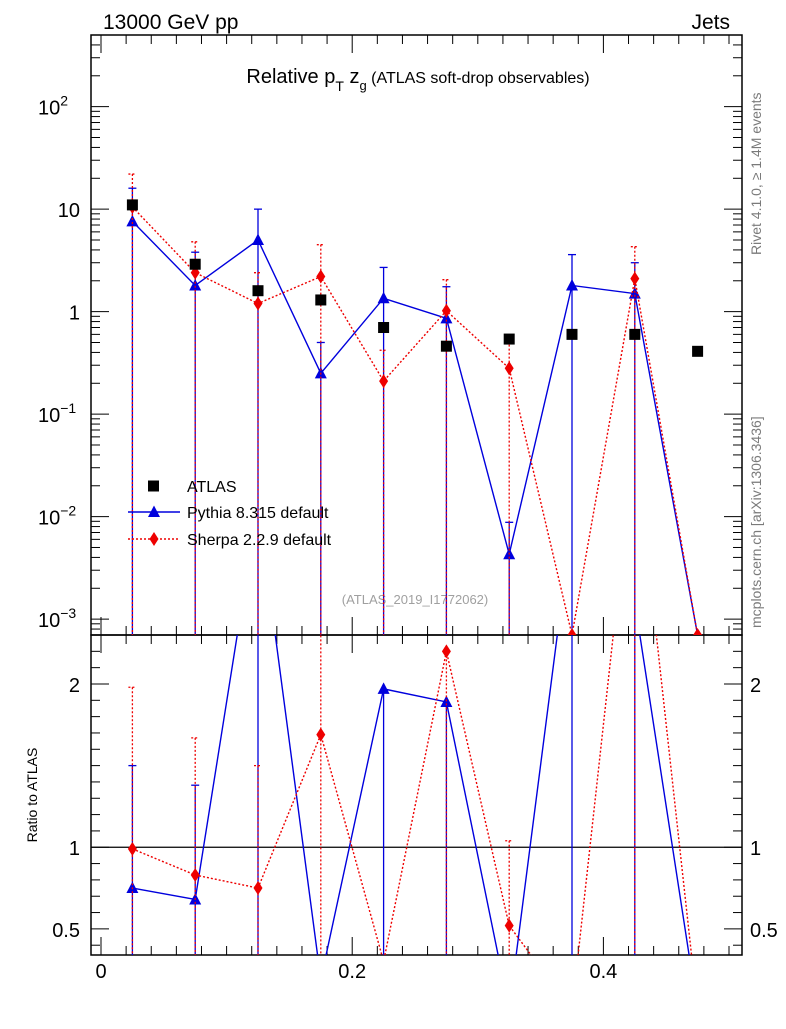 This screenshot has width=786, height=1029. What do you see at coordinates (154, 511) in the screenshot?
I see `legend-pythia-marker` at bounding box center [154, 511].